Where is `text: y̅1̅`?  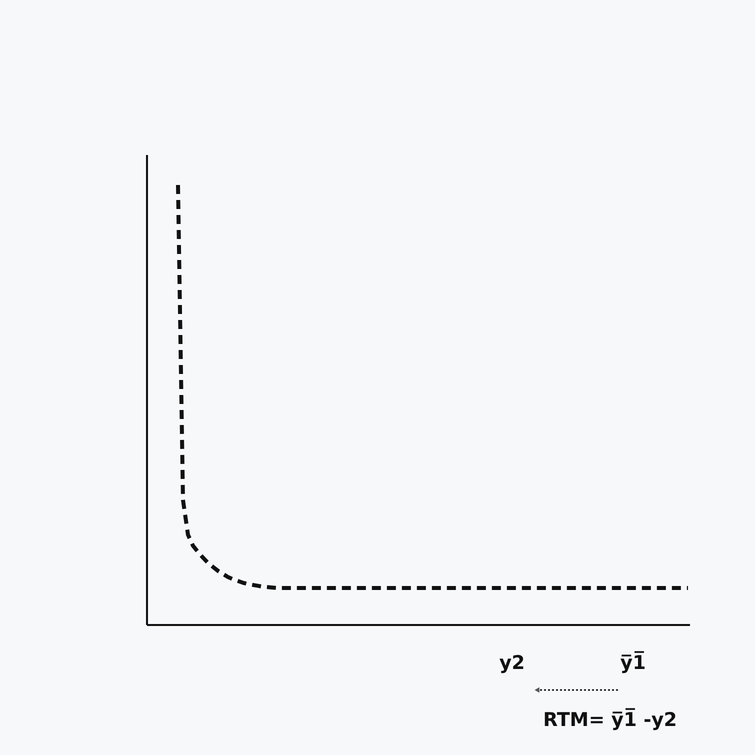
text: y̅1̅ is located at coordinates (633, 662).